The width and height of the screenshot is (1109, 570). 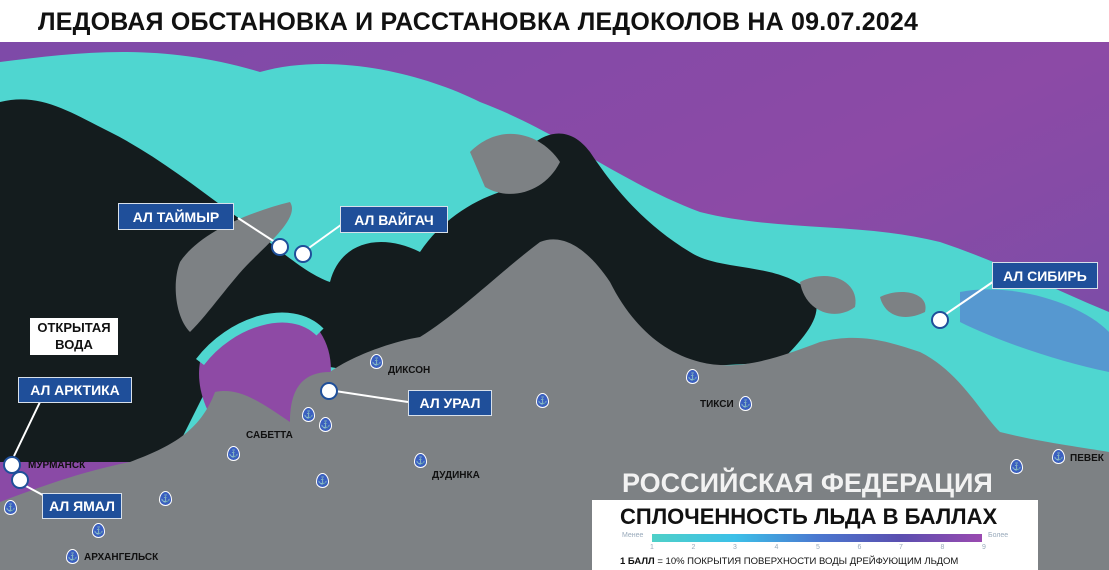 What do you see at coordinates (984, 547) in the screenshot?
I see `legend-tick: 9` at bounding box center [984, 547].